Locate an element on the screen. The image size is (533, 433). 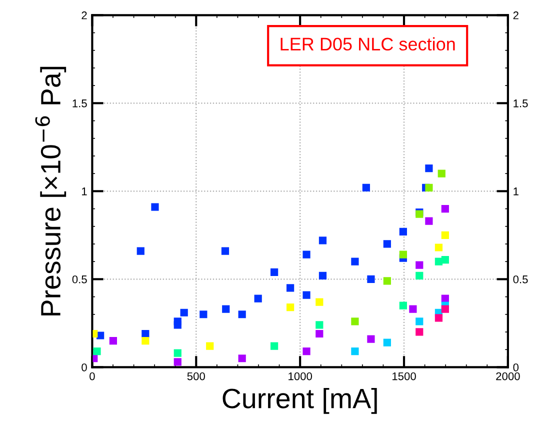
y-tick-label: 1.5 is located at coordinates (79, 104).